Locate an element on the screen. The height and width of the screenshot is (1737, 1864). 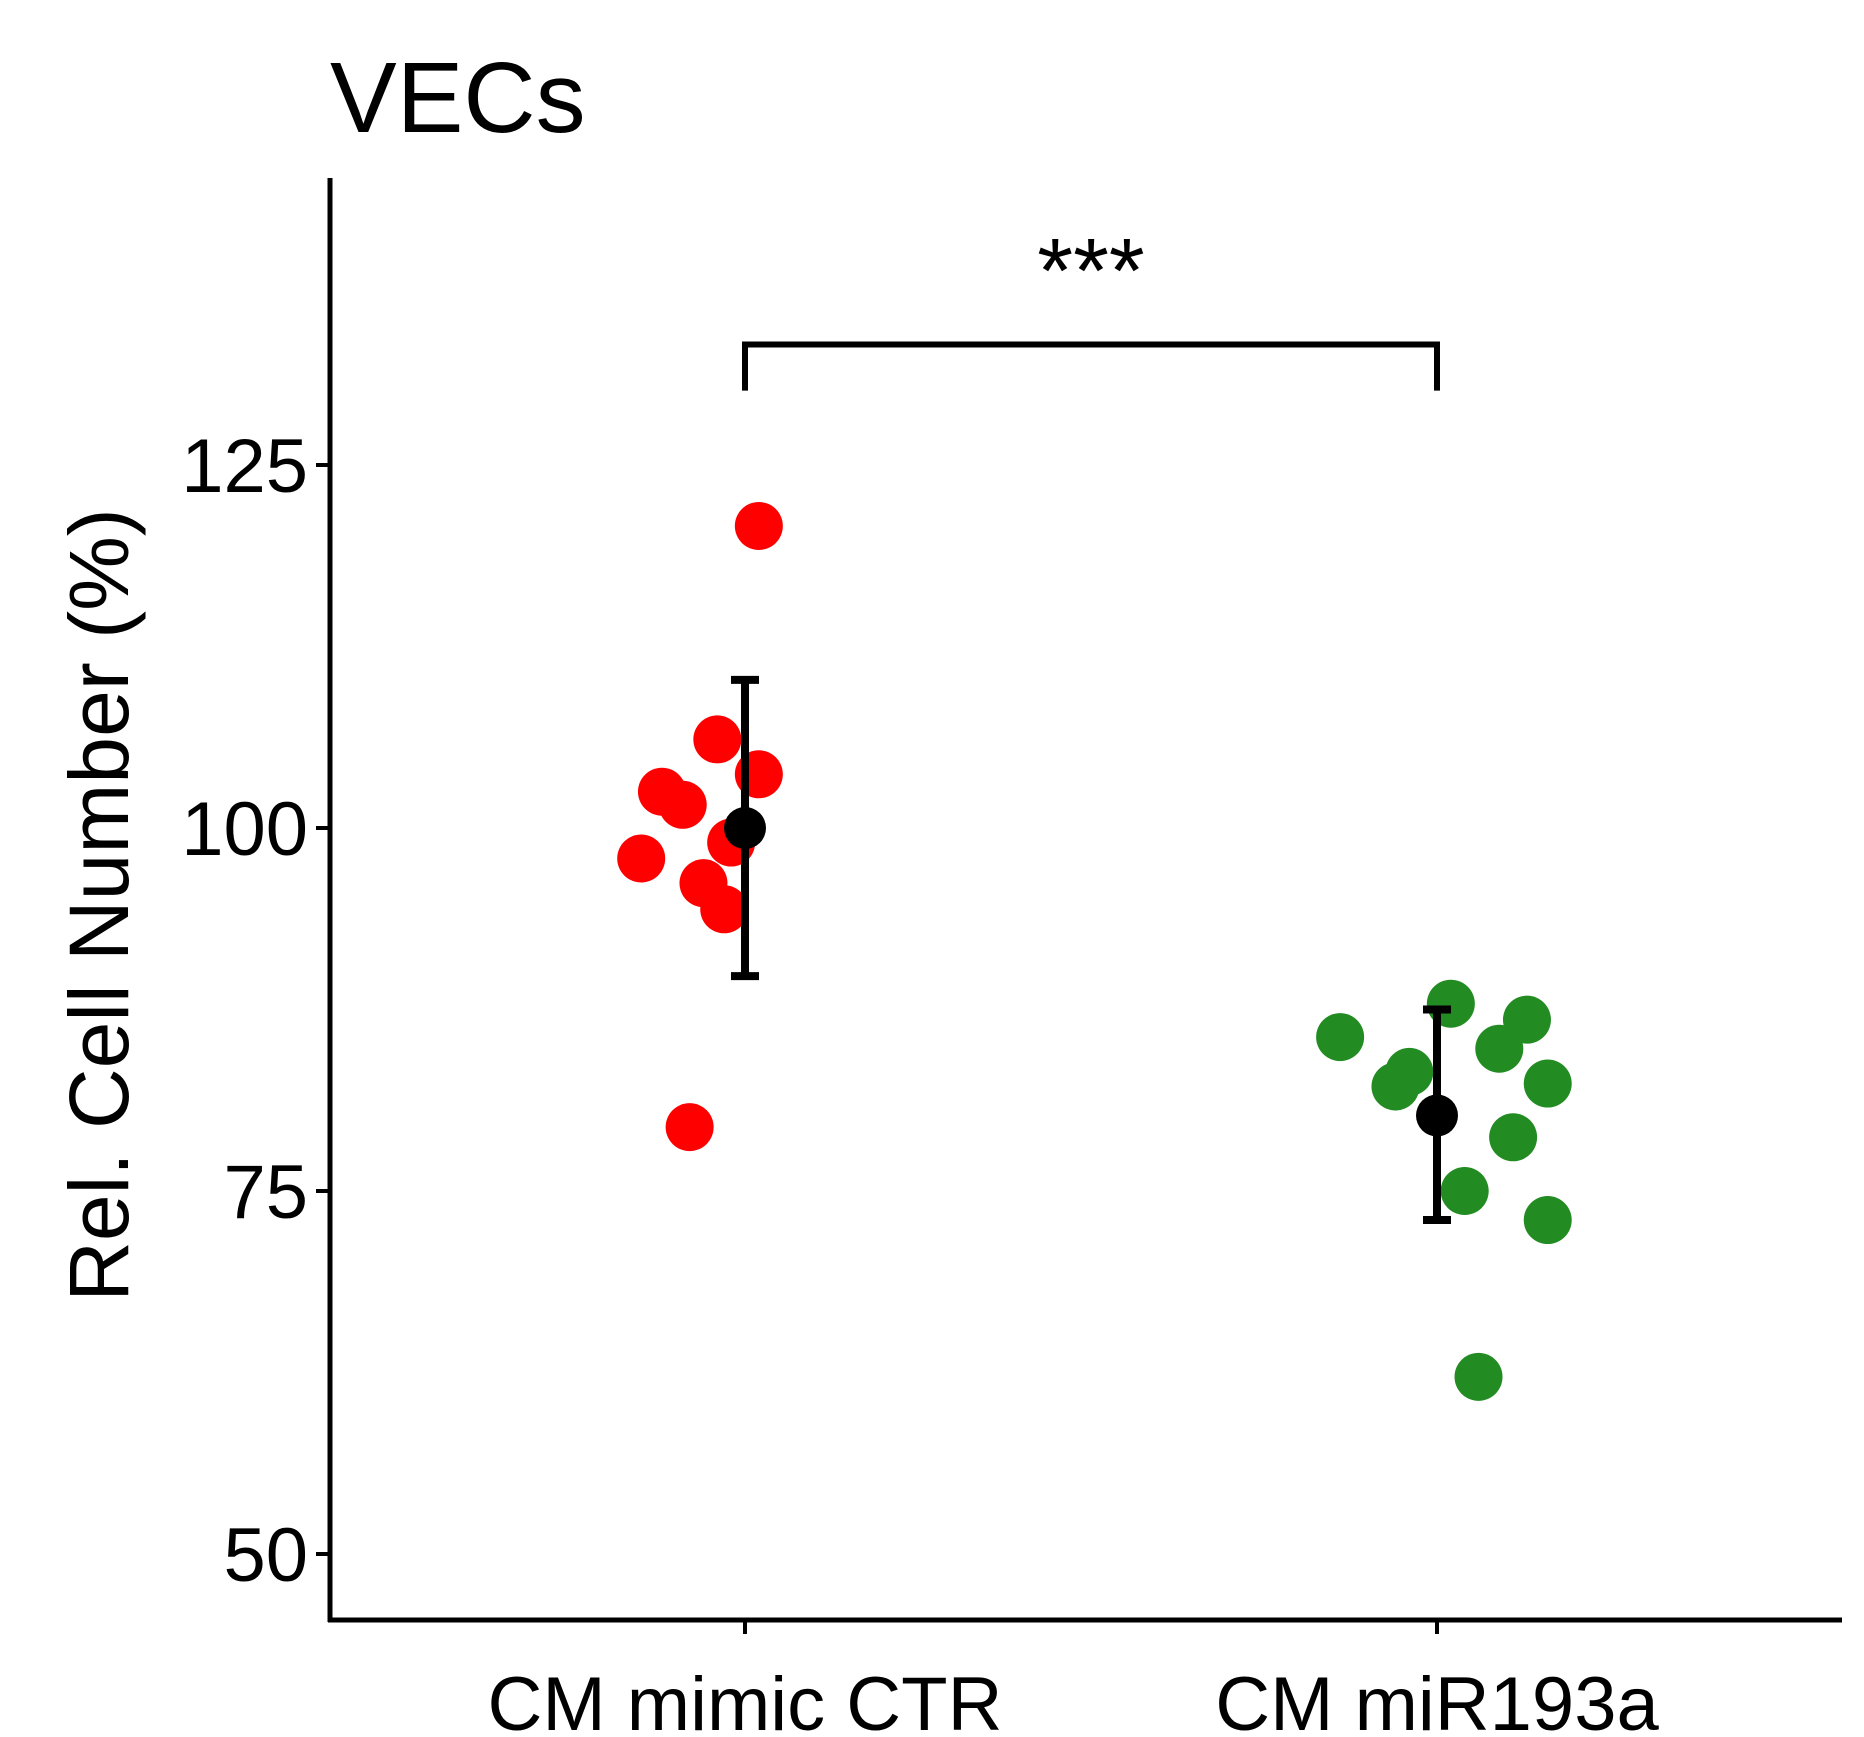
y-tick-label: 125 is located at coordinates (244, 466).